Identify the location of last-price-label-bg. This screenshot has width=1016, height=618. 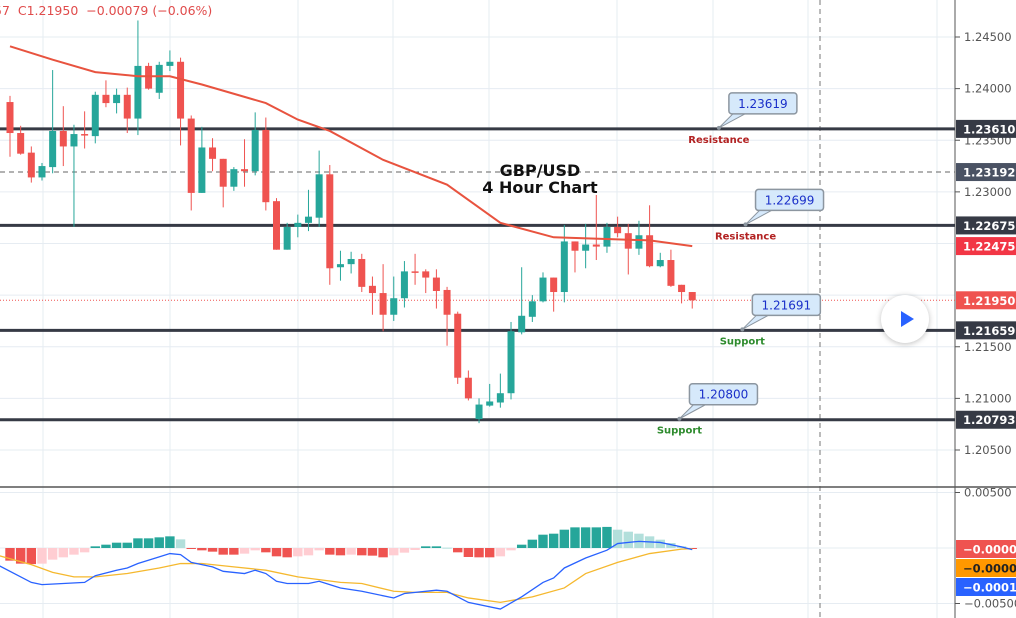
(986, 300).